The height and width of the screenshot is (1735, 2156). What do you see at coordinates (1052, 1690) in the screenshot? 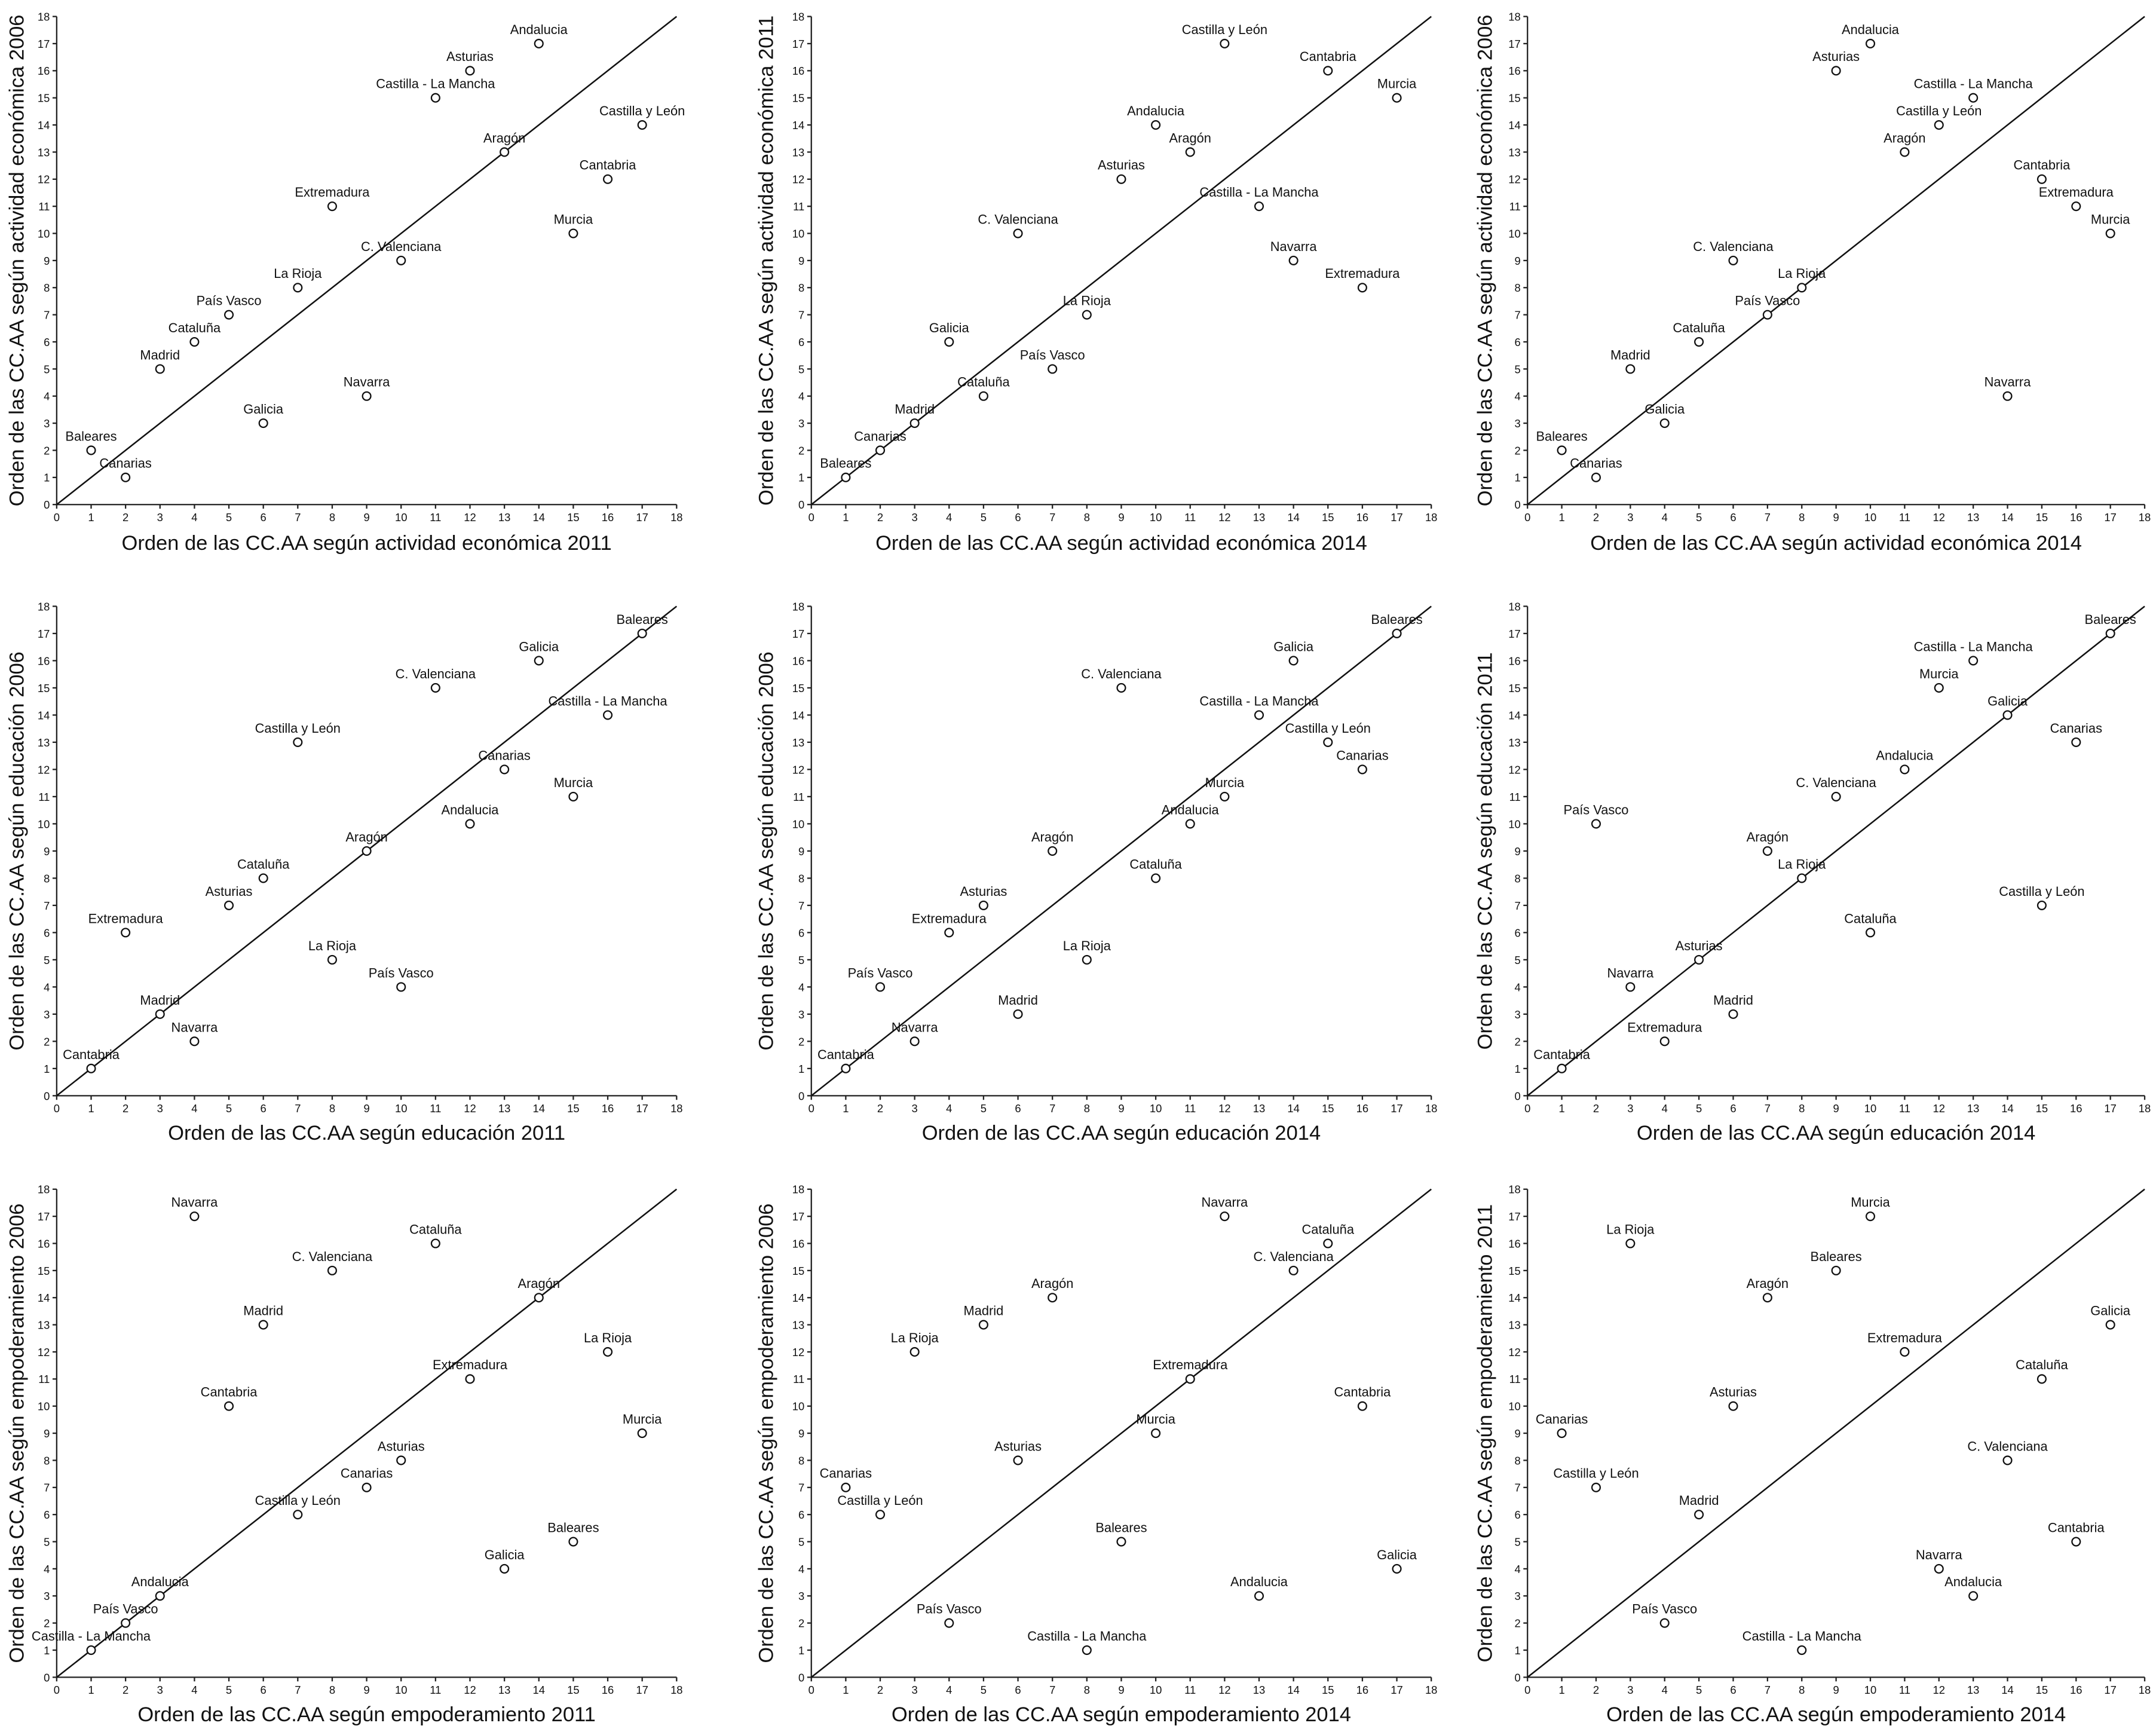
I see `x-tick-label: 7` at bounding box center [1052, 1690].